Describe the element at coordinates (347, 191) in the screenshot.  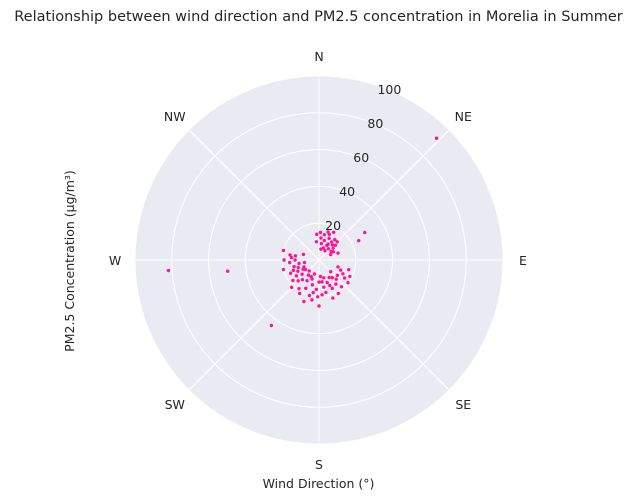
I see `radial-tick-label: 40` at that location.